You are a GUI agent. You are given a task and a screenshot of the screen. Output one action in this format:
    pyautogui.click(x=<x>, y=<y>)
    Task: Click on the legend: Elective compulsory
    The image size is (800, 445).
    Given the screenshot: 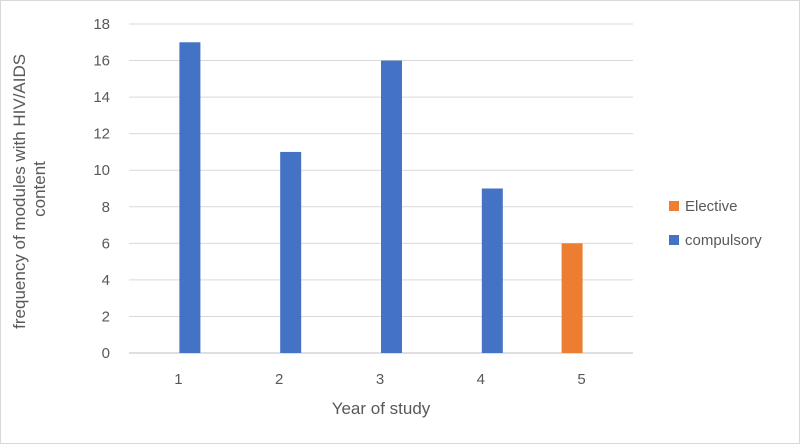 What is the action you would take?
    pyautogui.click(x=715, y=223)
    